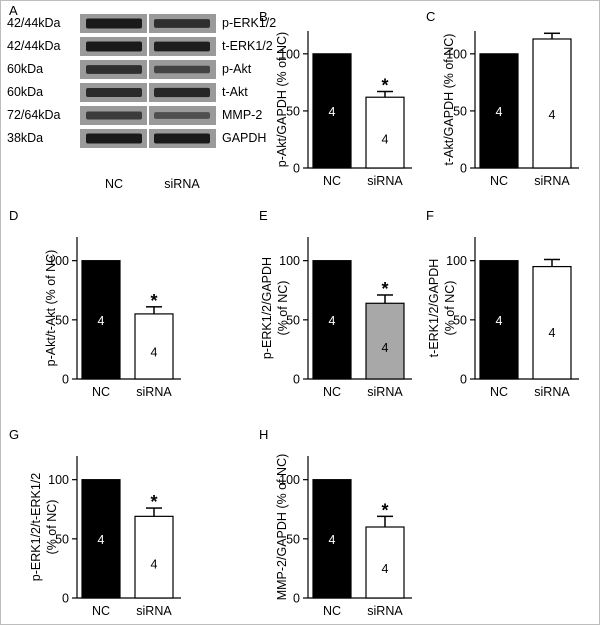 Image resolution: width=600 pixels, height=625 pixels. I want to click on y-axis-label-line: t-ERK1/2/GAPDH, so click(434, 308).